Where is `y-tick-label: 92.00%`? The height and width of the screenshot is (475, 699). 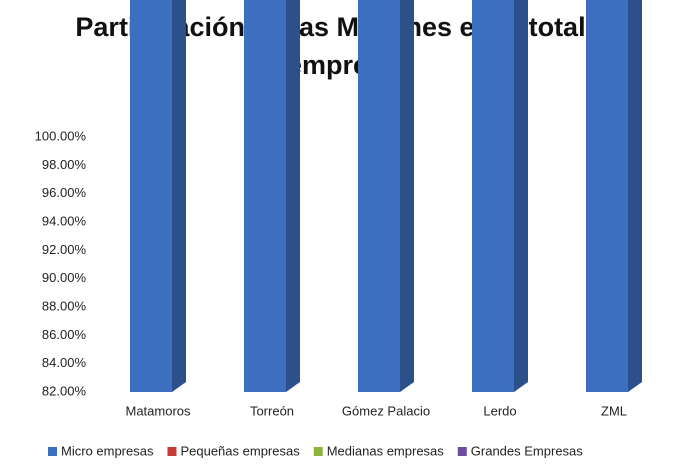
y-tick-label: 92.00% is located at coordinates (64, 249).